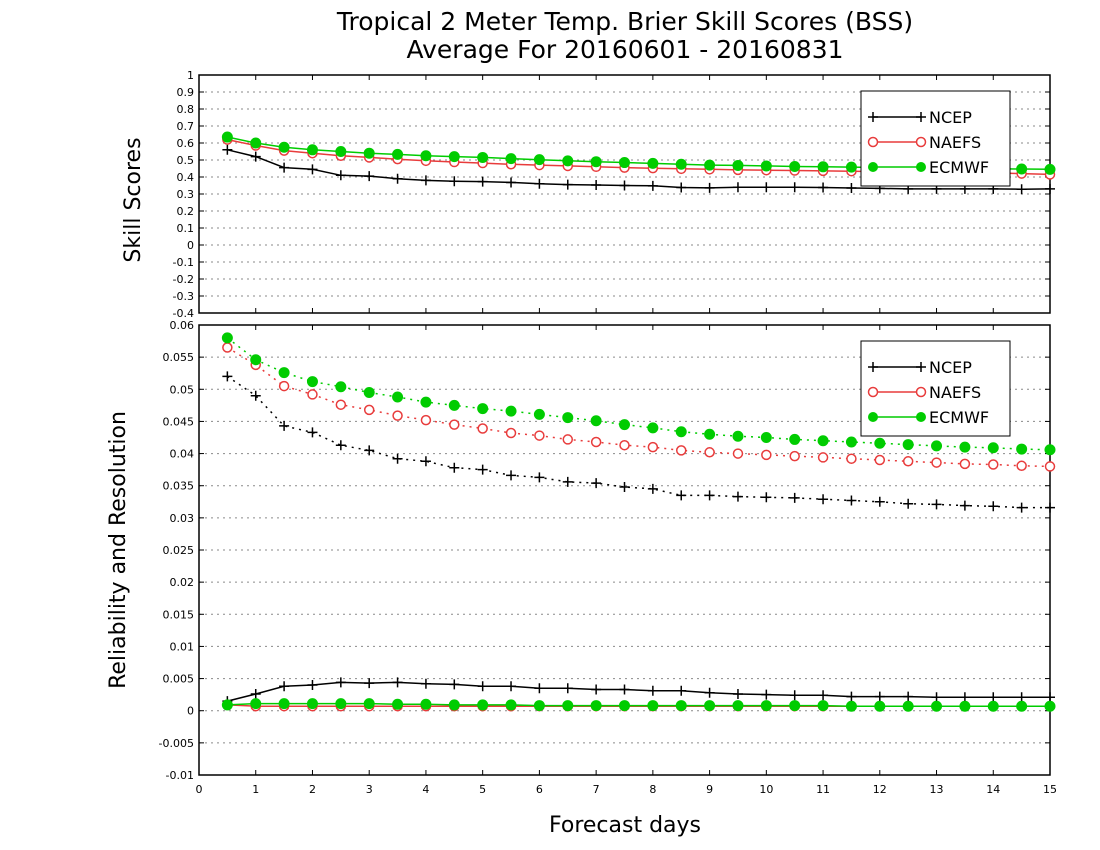 The height and width of the screenshot is (850, 1100). Describe the element at coordinates (182, 518) in the screenshot. I see `y-tick-label: 0.03` at that location.